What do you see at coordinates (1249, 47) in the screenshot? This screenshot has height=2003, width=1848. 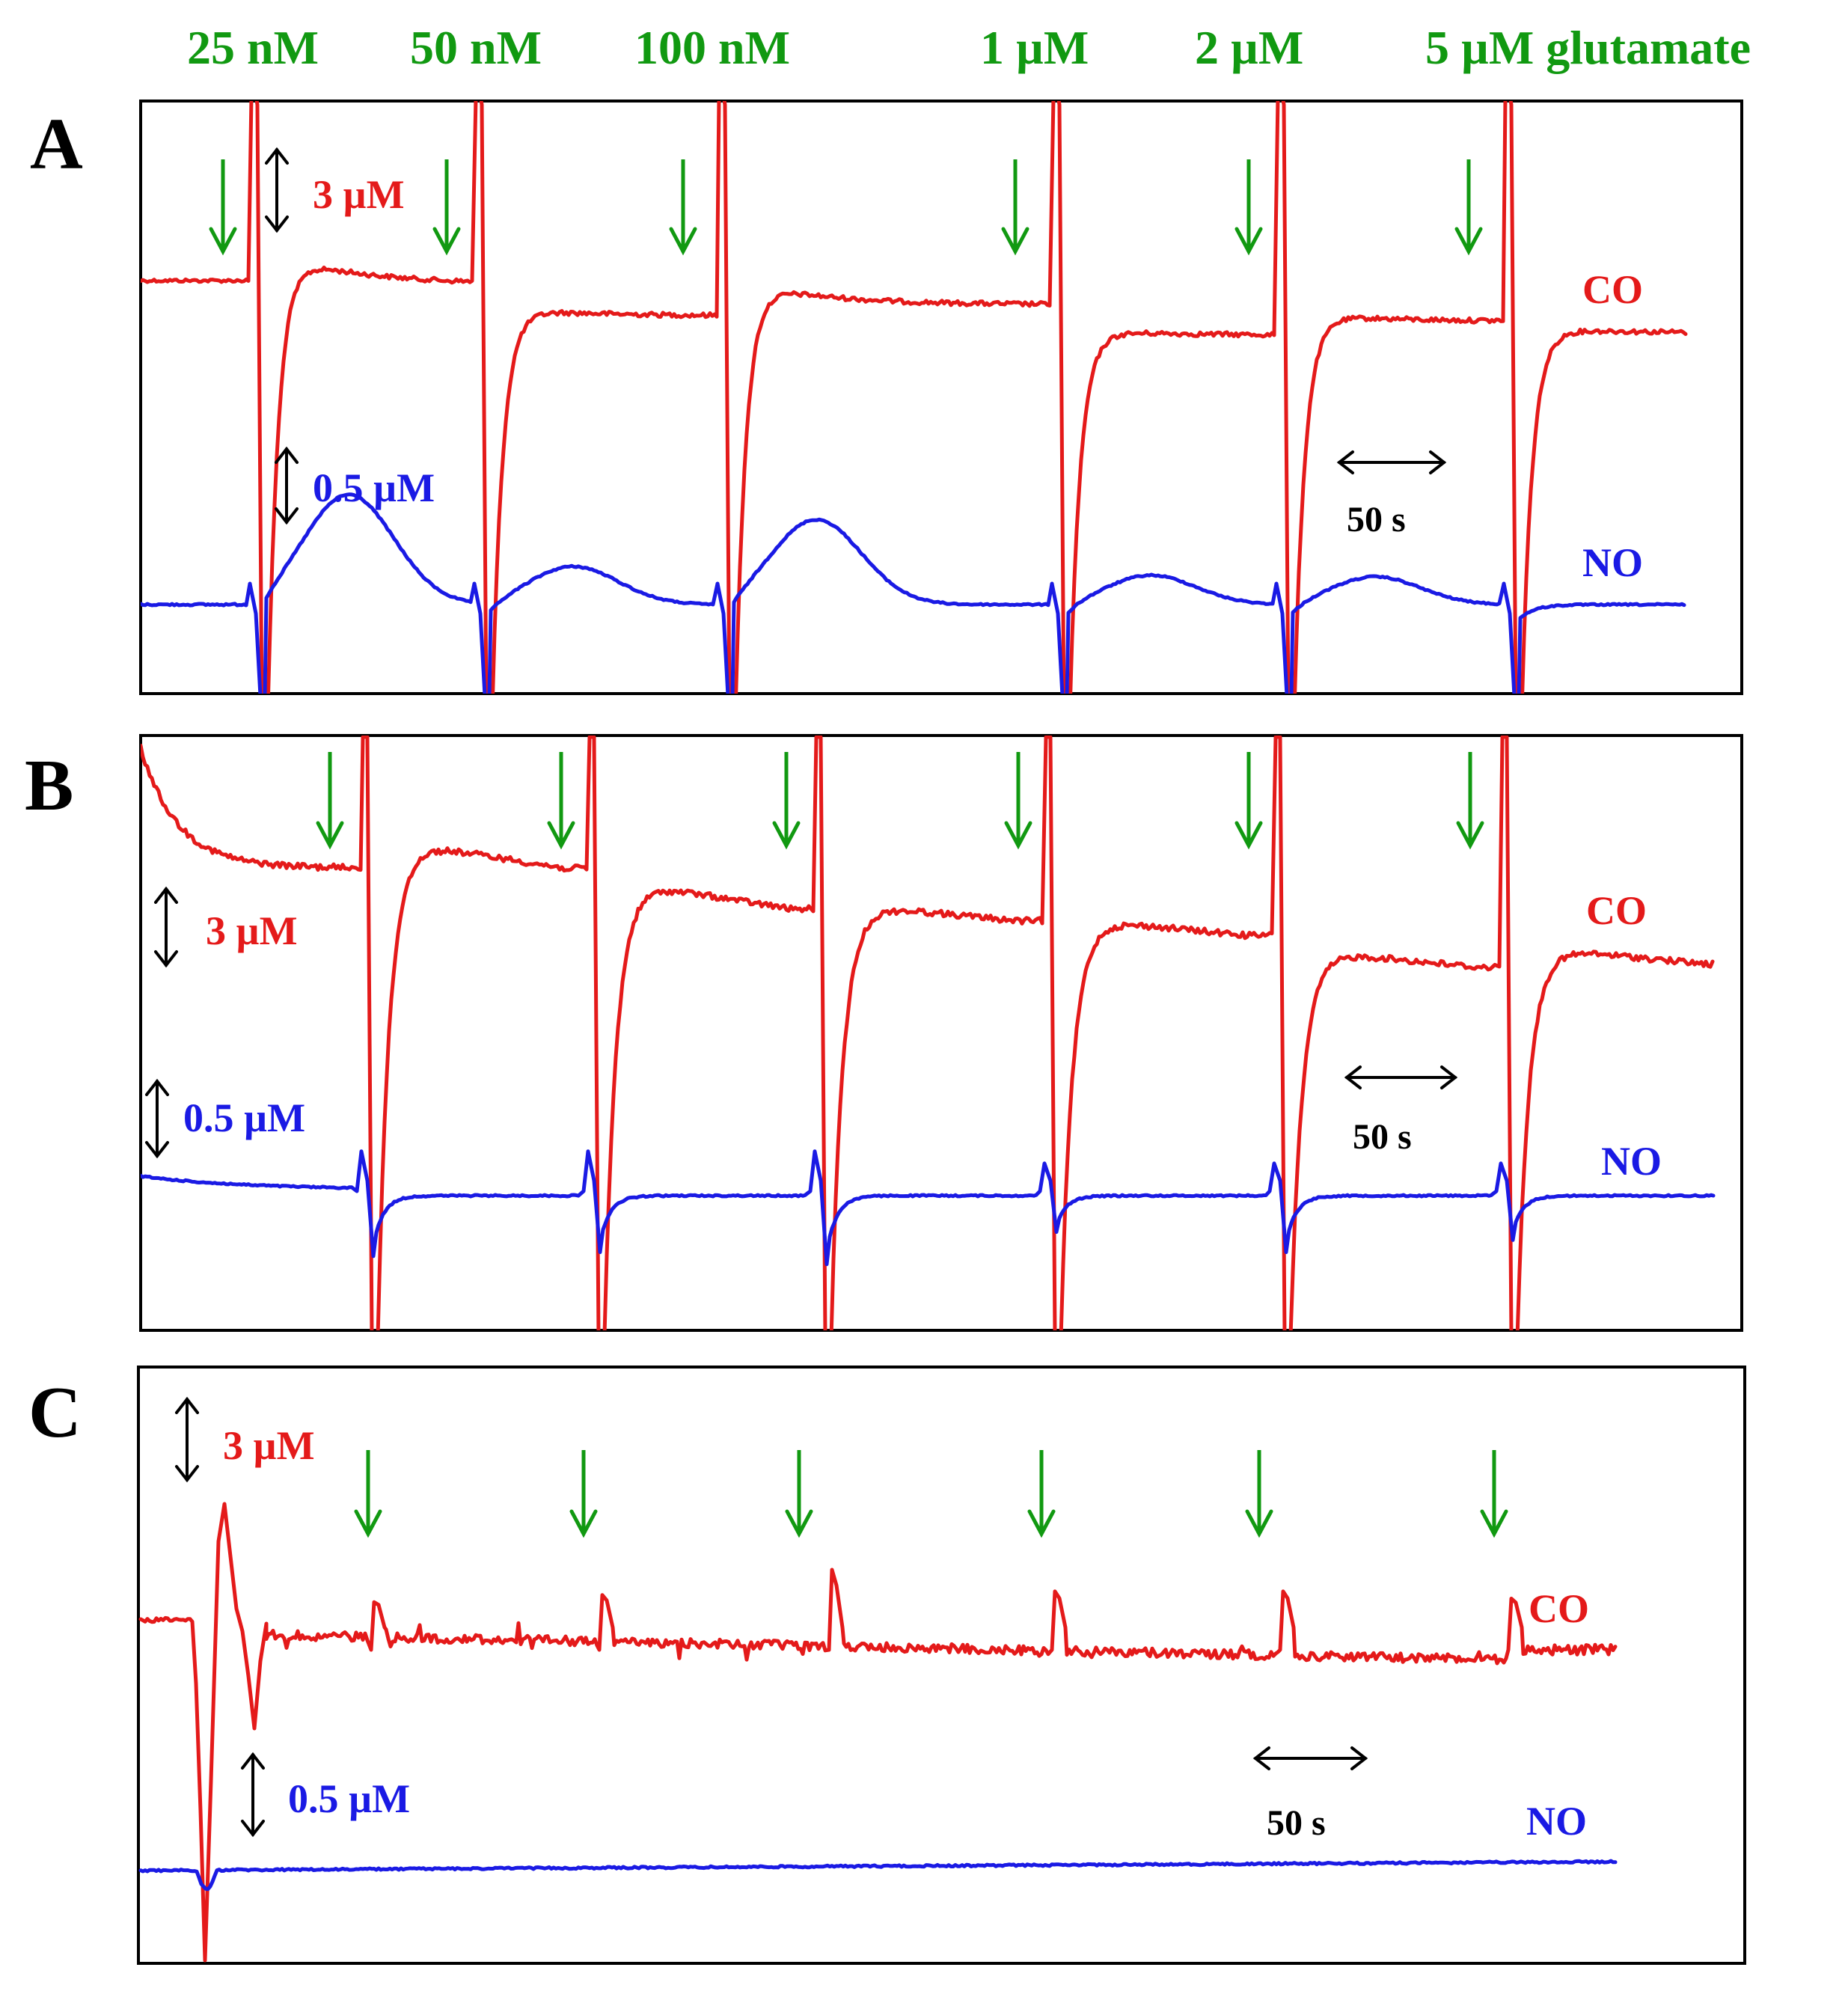 I see `conc-label-5: 2 µM` at bounding box center [1249, 47].